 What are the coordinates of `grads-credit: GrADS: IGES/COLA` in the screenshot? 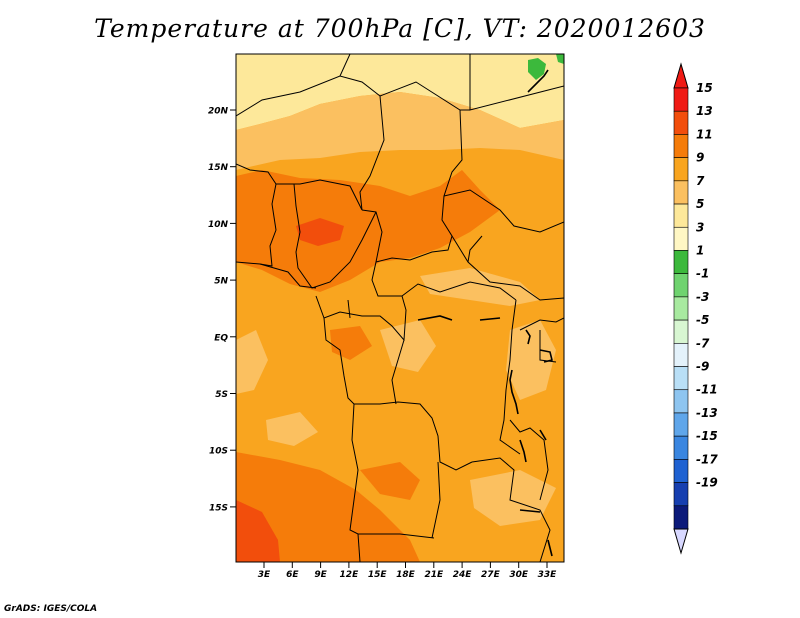 It's located at (51, 609).